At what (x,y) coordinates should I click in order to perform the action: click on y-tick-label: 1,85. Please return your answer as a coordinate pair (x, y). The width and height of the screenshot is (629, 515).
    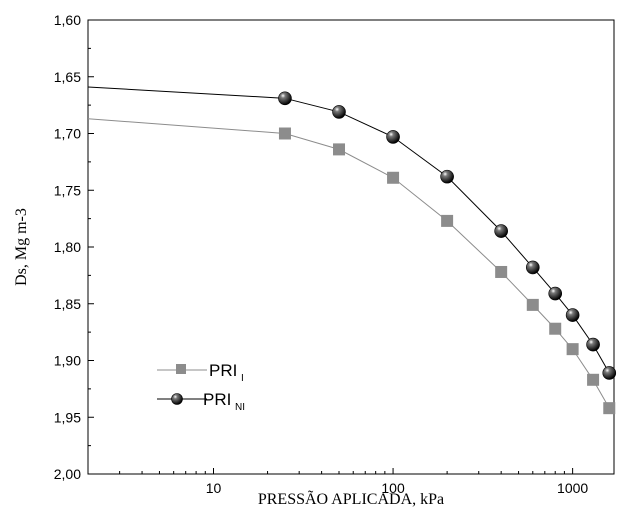
    Looking at the image, I should click on (67, 304).